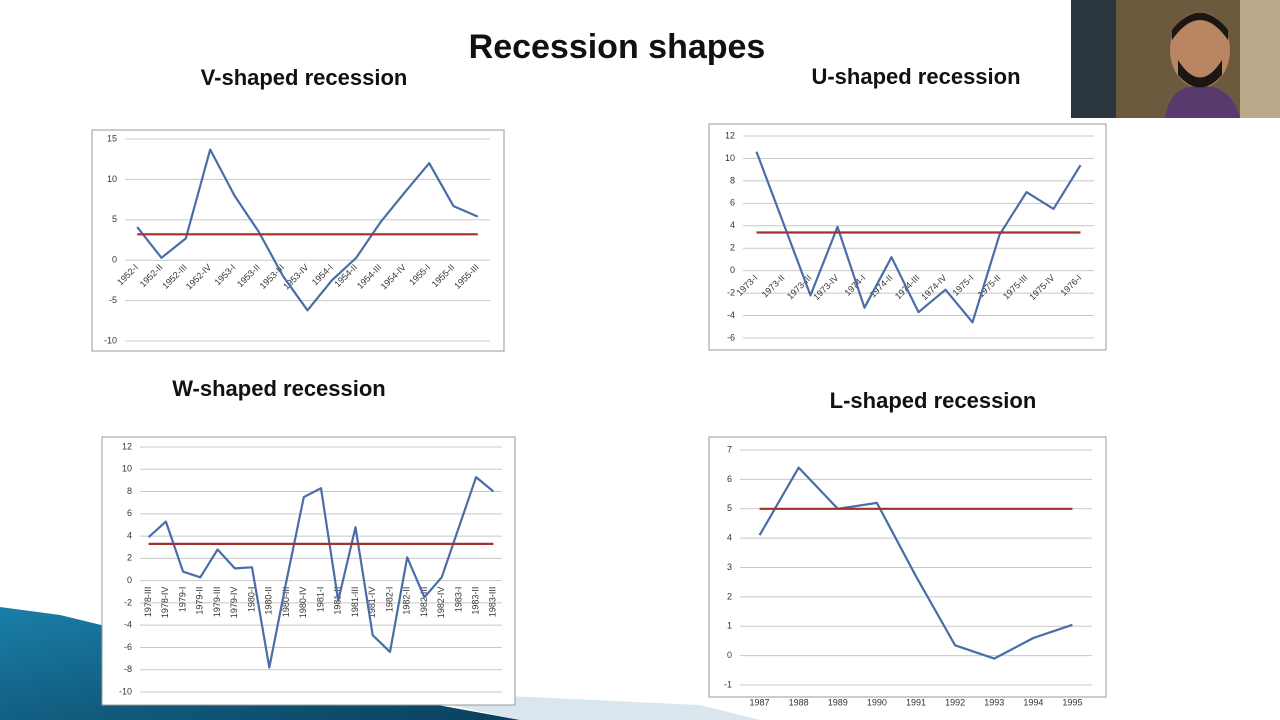 The width and height of the screenshot is (1280, 720). What do you see at coordinates (994, 702) in the screenshot?
I see `x-tick-label: 1993` at bounding box center [994, 702].